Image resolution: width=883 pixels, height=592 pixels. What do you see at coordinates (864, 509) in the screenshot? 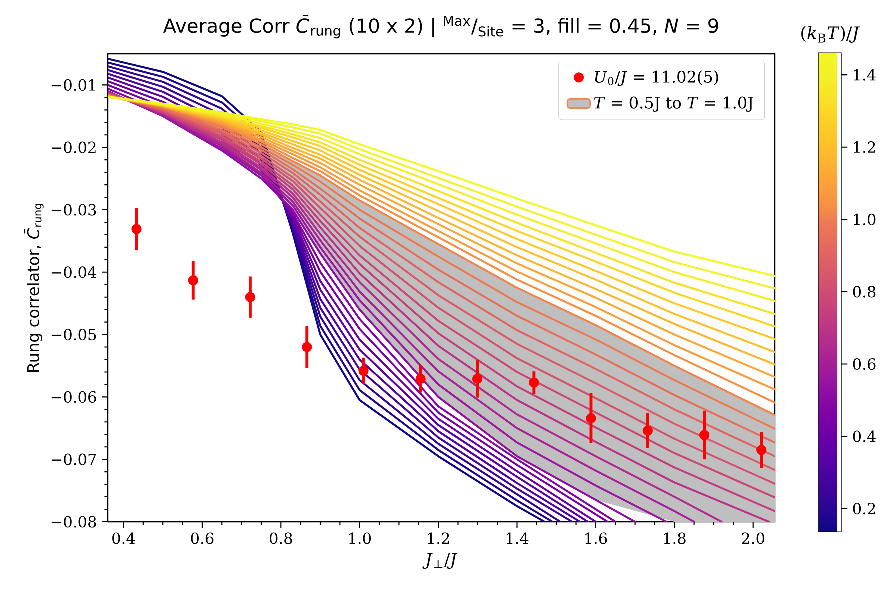
I see `color-bar-label: 0.2` at bounding box center [864, 509].